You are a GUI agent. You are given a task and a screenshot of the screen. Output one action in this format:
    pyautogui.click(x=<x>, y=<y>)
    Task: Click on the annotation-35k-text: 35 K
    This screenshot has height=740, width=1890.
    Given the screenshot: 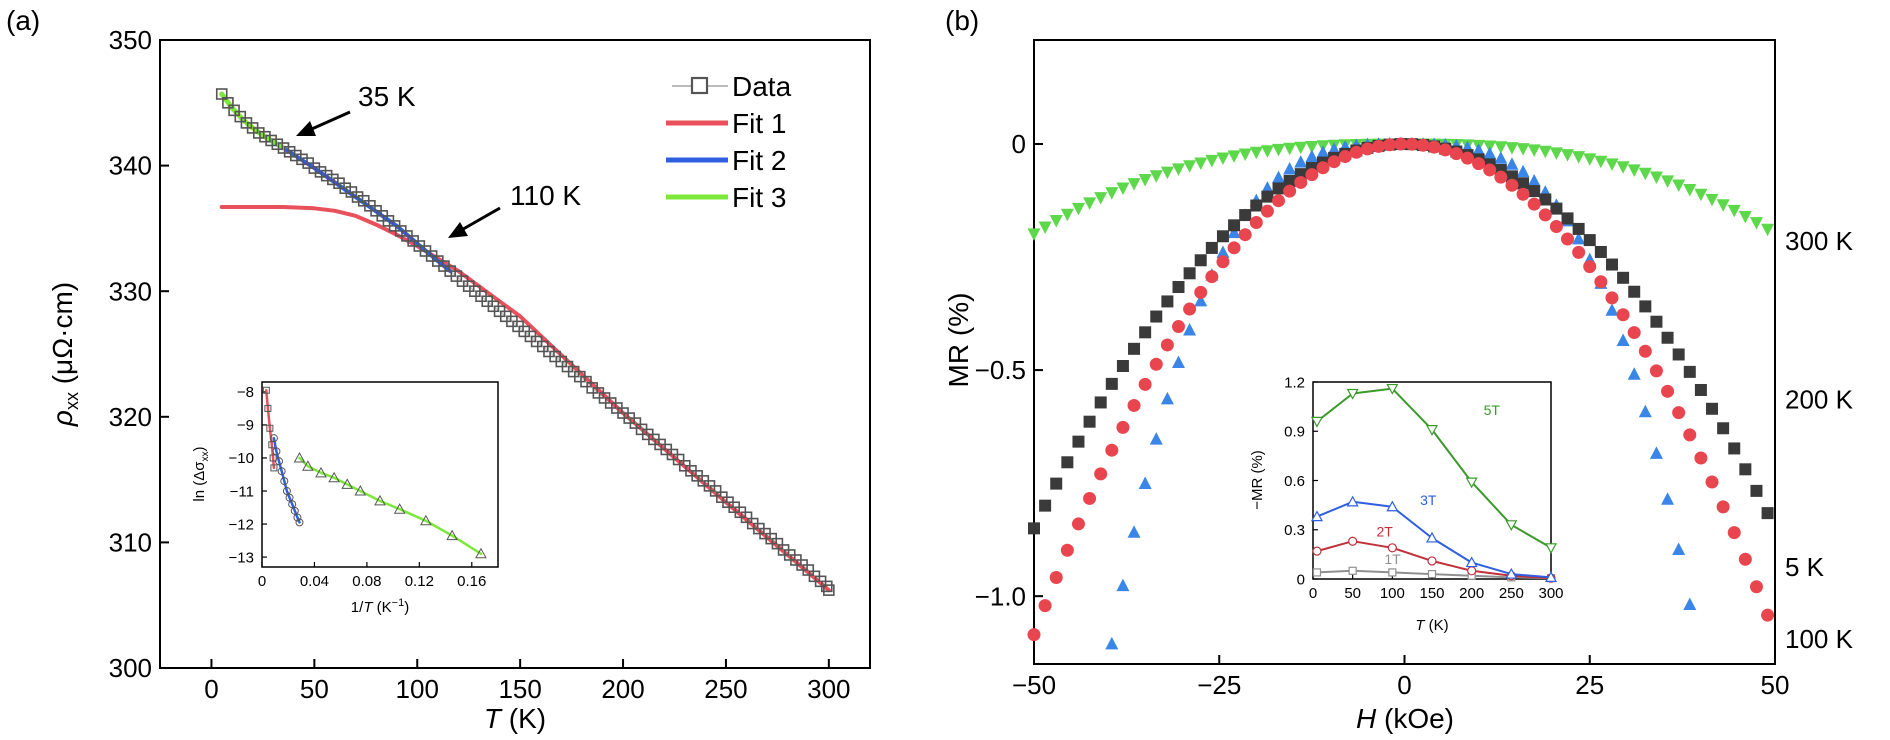 What is the action you would take?
    pyautogui.click(x=387, y=96)
    